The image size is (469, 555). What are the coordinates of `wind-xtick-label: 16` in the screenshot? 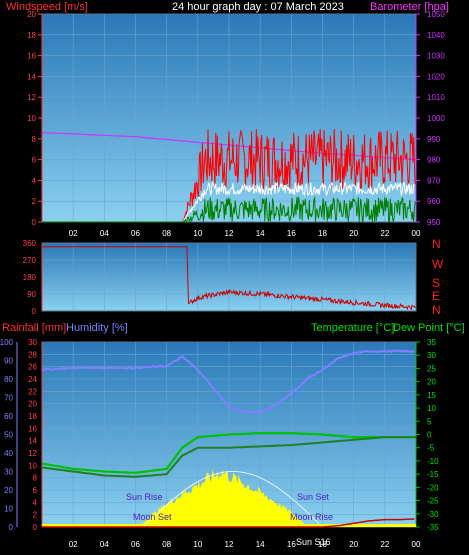 It's located at (291, 233).